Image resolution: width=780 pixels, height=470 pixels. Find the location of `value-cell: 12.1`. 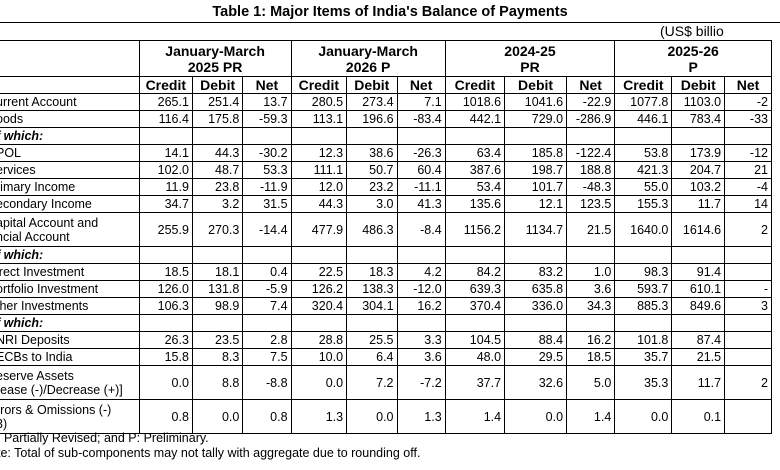

value-cell: 12.1 is located at coordinates (536, 204).